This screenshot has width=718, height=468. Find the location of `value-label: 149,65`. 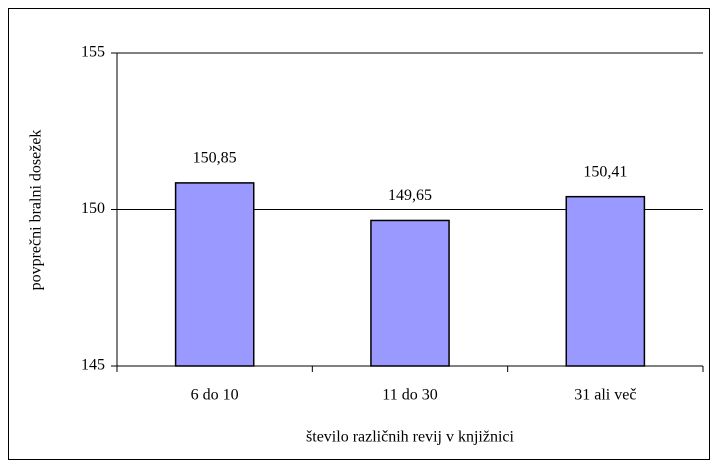

value-label: 149,65 is located at coordinates (410, 195).